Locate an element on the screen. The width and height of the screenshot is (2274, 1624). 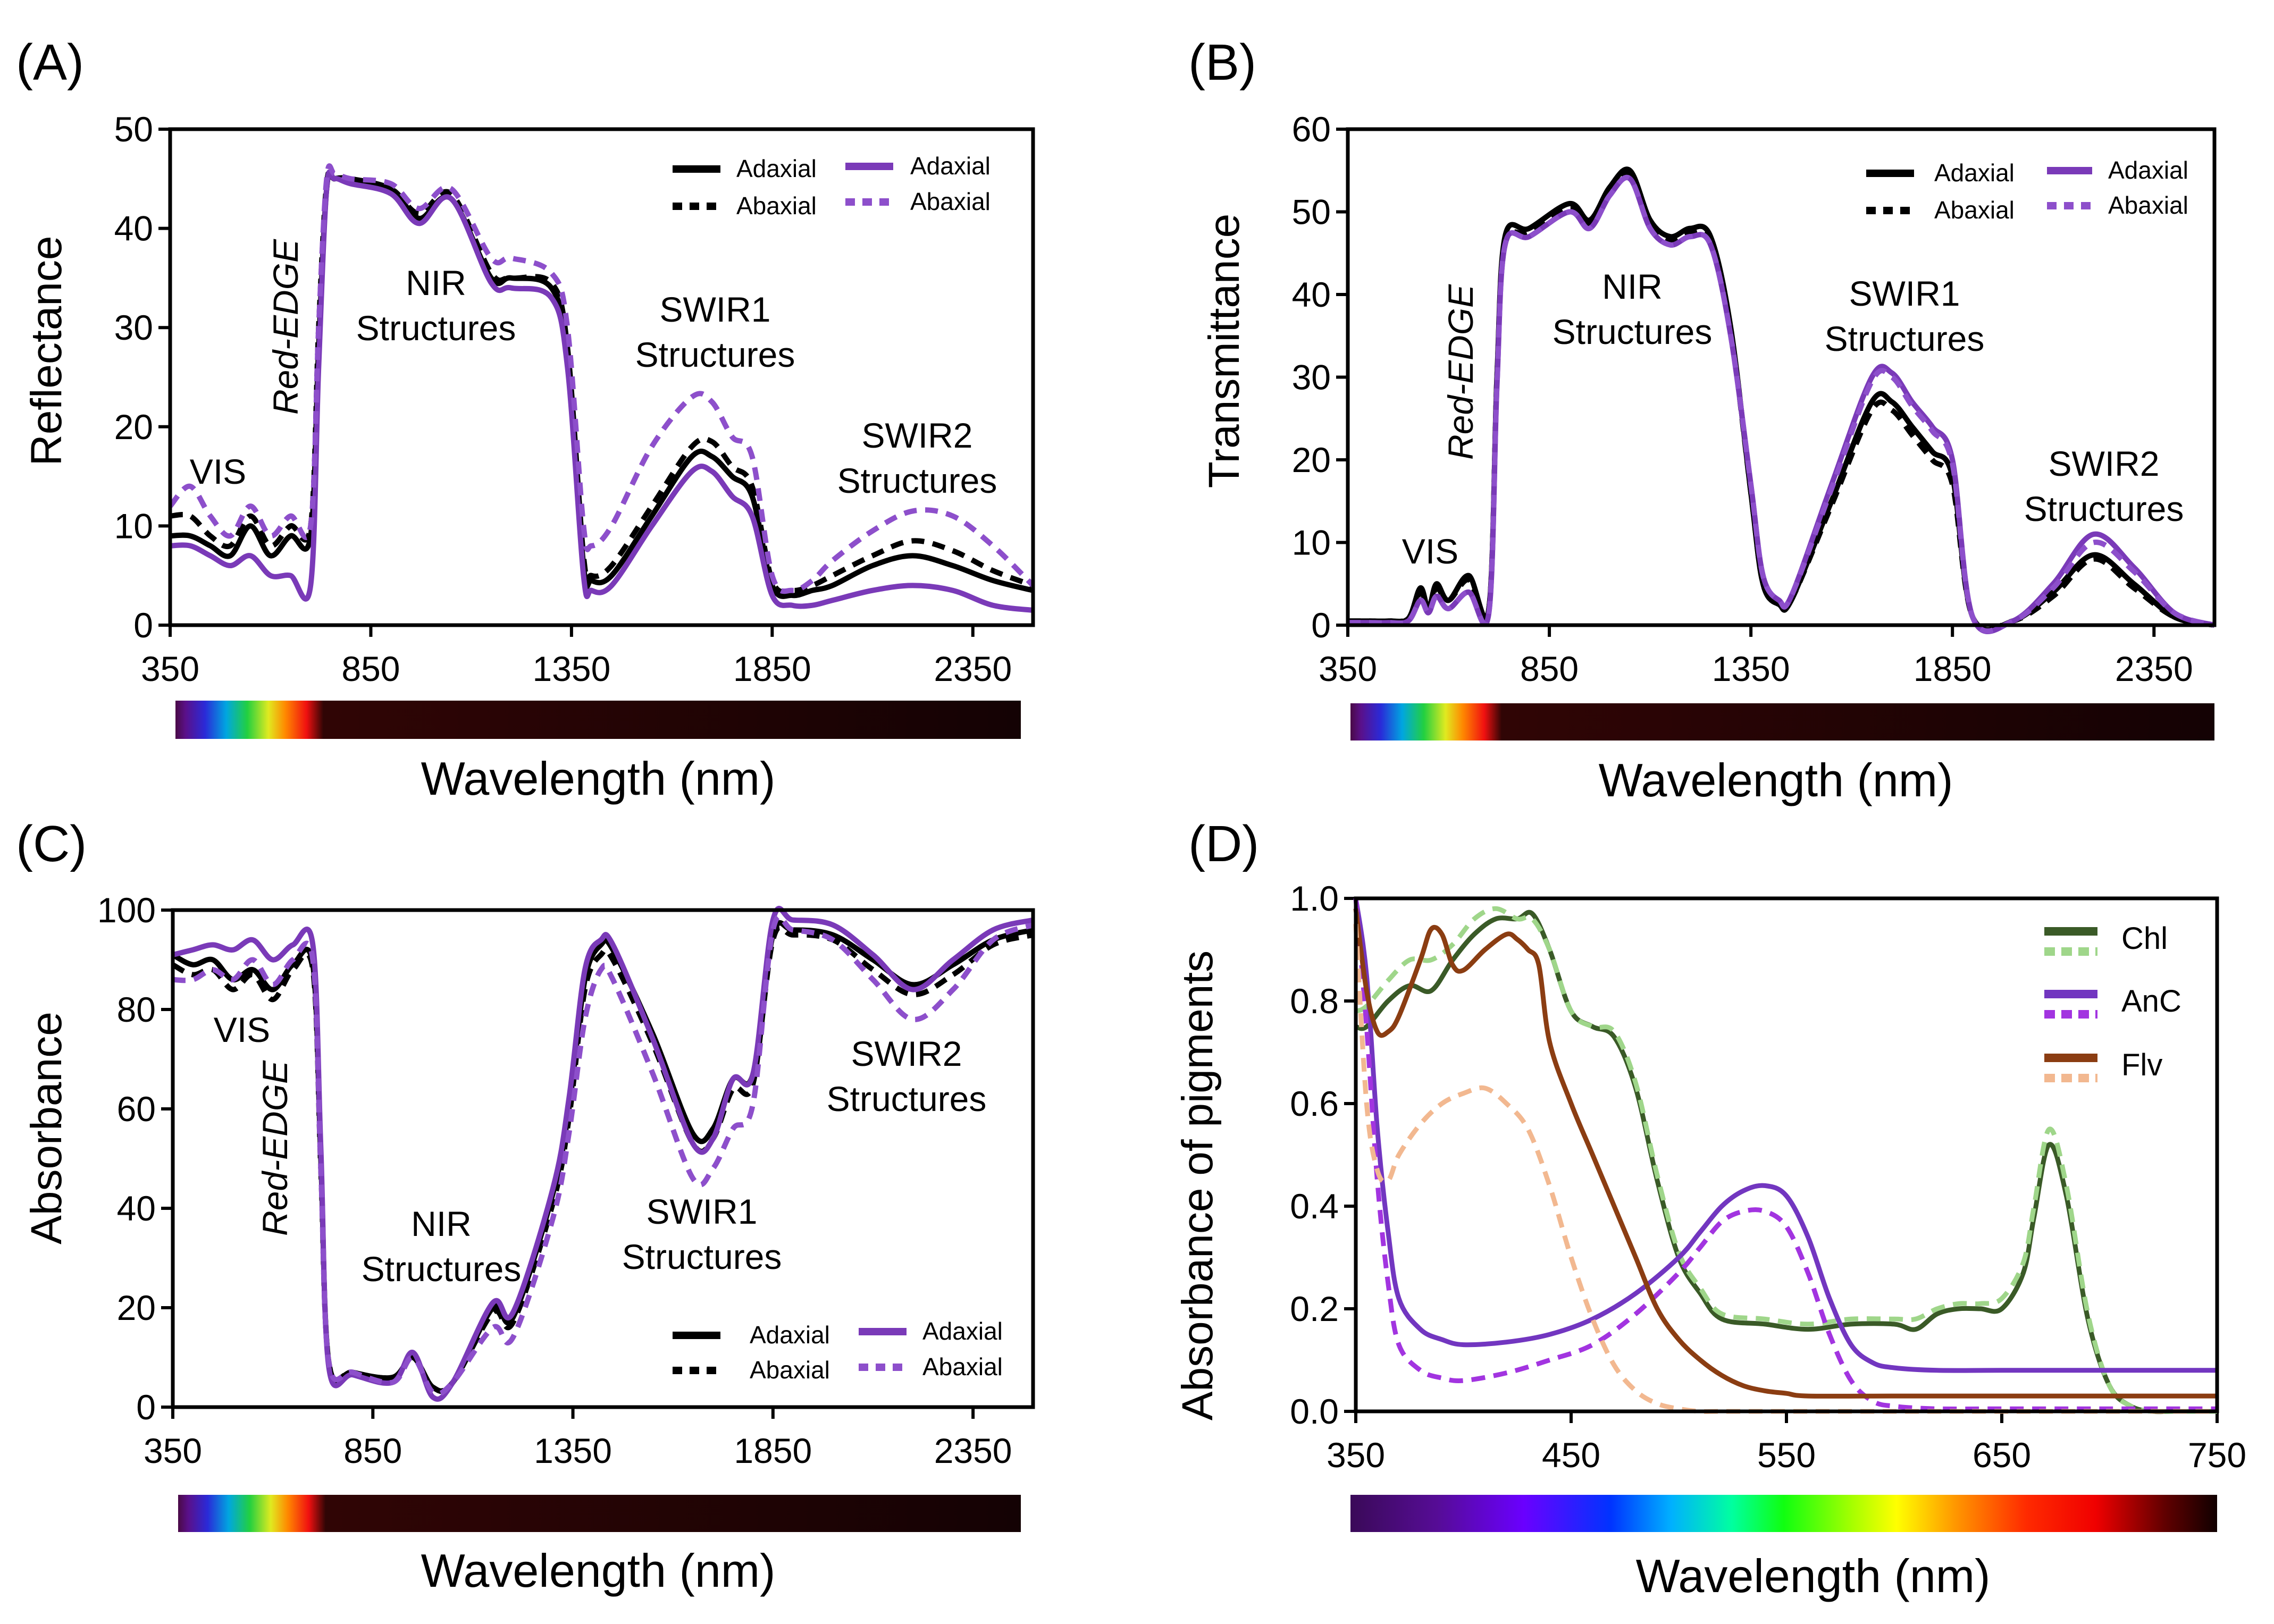
y-tick-label-b: 30 is located at coordinates (1311, 377).